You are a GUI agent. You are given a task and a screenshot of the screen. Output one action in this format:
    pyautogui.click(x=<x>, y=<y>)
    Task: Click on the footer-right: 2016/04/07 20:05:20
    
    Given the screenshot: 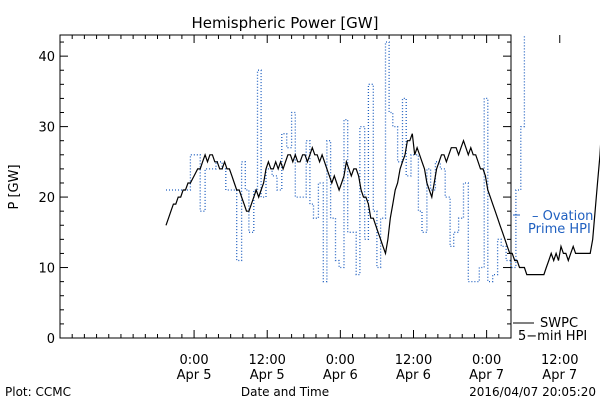 What is the action you would take?
    pyautogui.click(x=532, y=392)
    